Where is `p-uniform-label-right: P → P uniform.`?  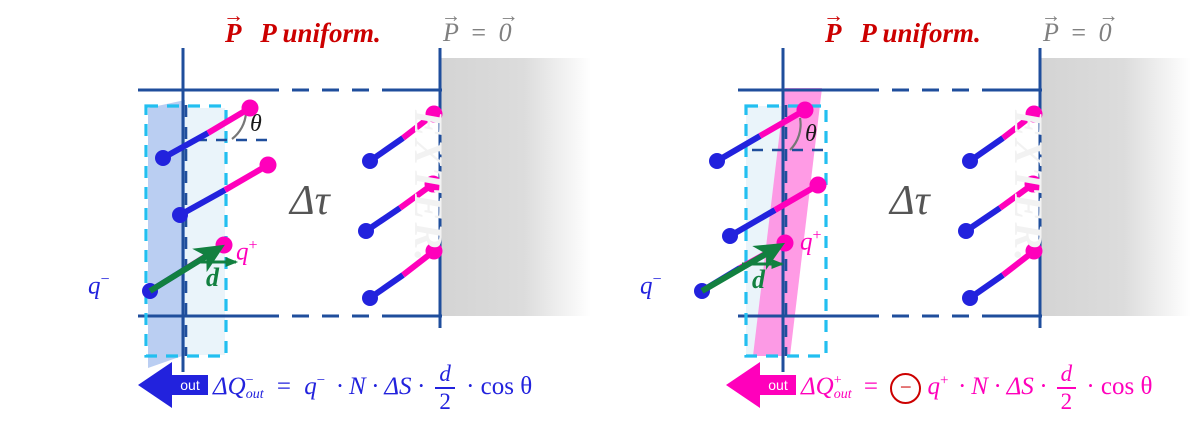 p-uniform-label-right: P → P uniform. is located at coordinates (902, 25).